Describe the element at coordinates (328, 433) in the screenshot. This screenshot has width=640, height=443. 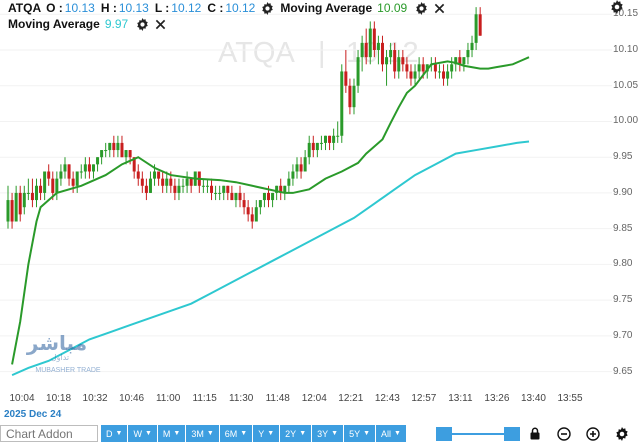
I see `period-button-3y: 3Y ▼` at that location.